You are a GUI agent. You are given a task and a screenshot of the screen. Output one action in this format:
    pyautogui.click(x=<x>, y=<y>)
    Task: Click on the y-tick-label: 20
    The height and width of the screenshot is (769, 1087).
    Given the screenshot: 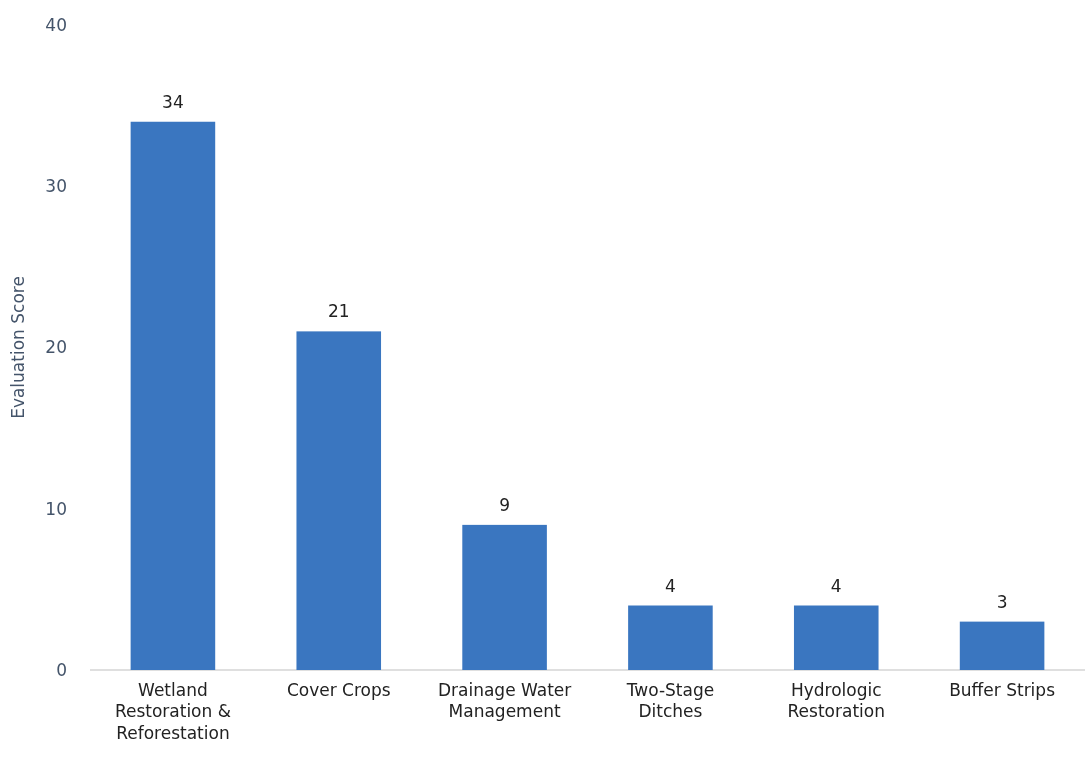 What is the action you would take?
    pyautogui.click(x=56, y=347)
    